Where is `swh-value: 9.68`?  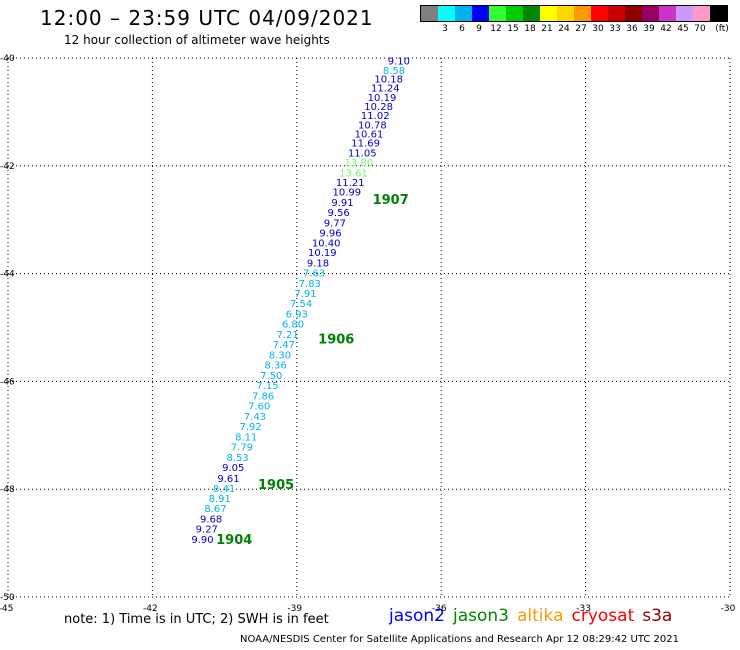 swh-value: 9.68 is located at coordinates (211, 519).